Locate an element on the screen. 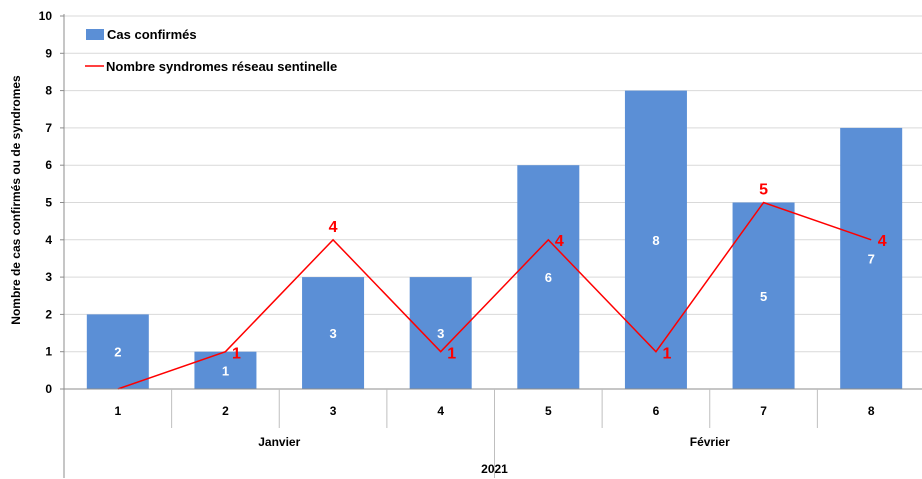 The height and width of the screenshot is (479, 922). bar-data-label: 8 is located at coordinates (655, 240).